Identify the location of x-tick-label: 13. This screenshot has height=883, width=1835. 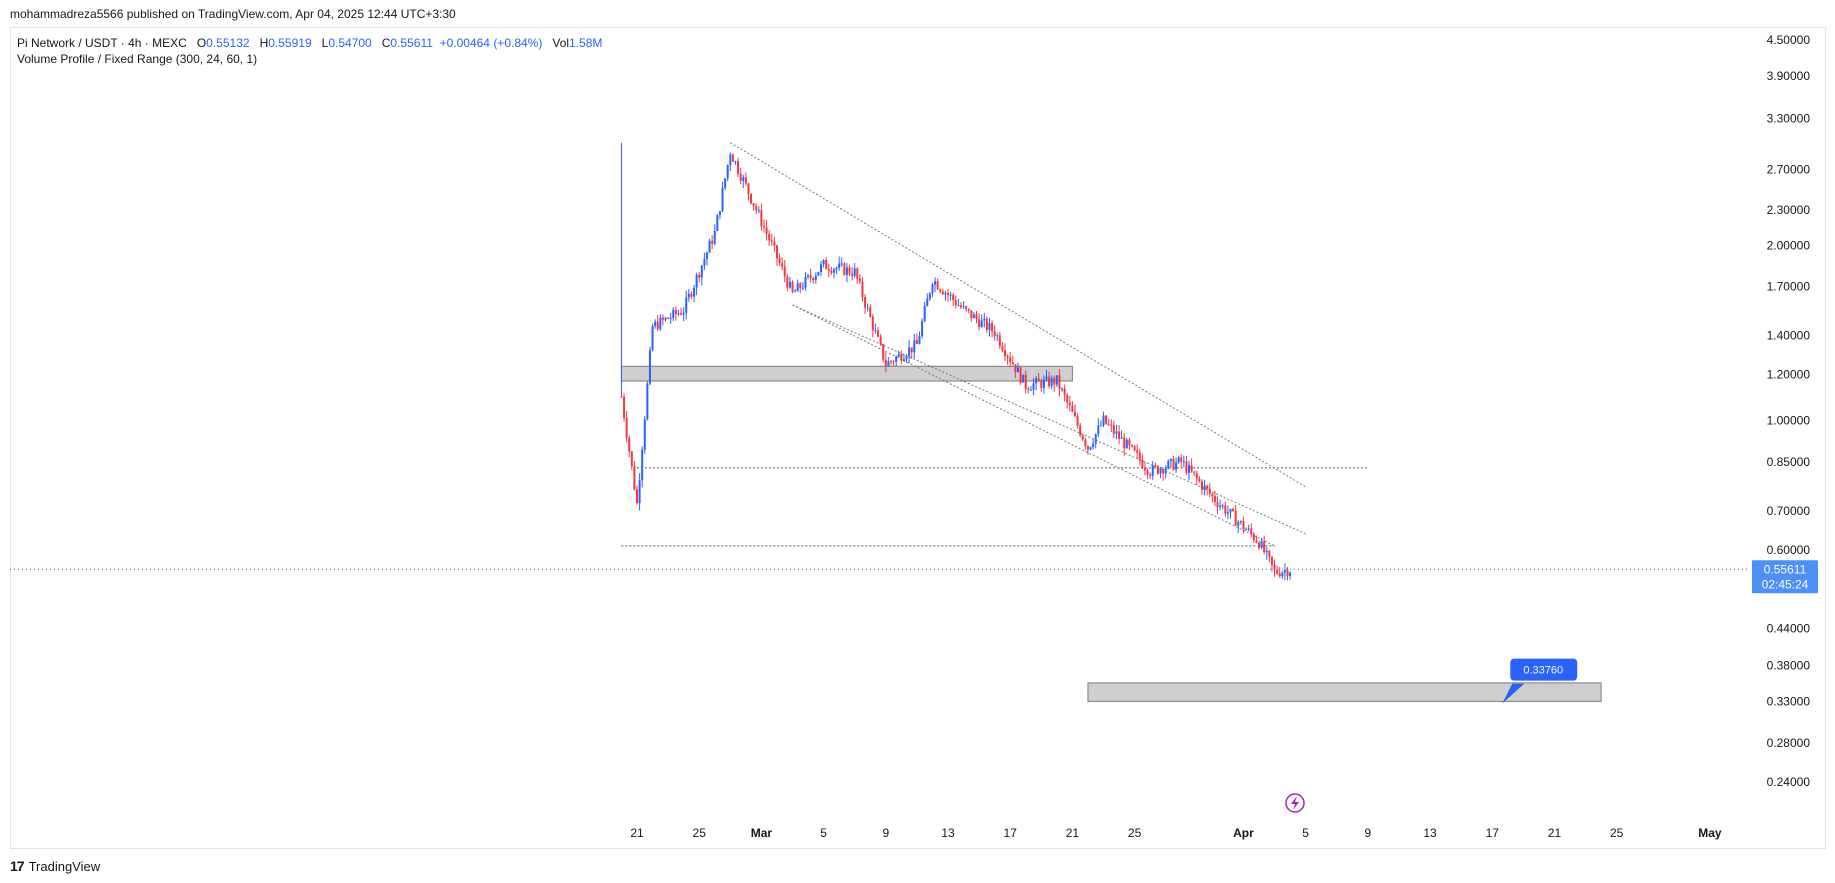
(1430, 833).